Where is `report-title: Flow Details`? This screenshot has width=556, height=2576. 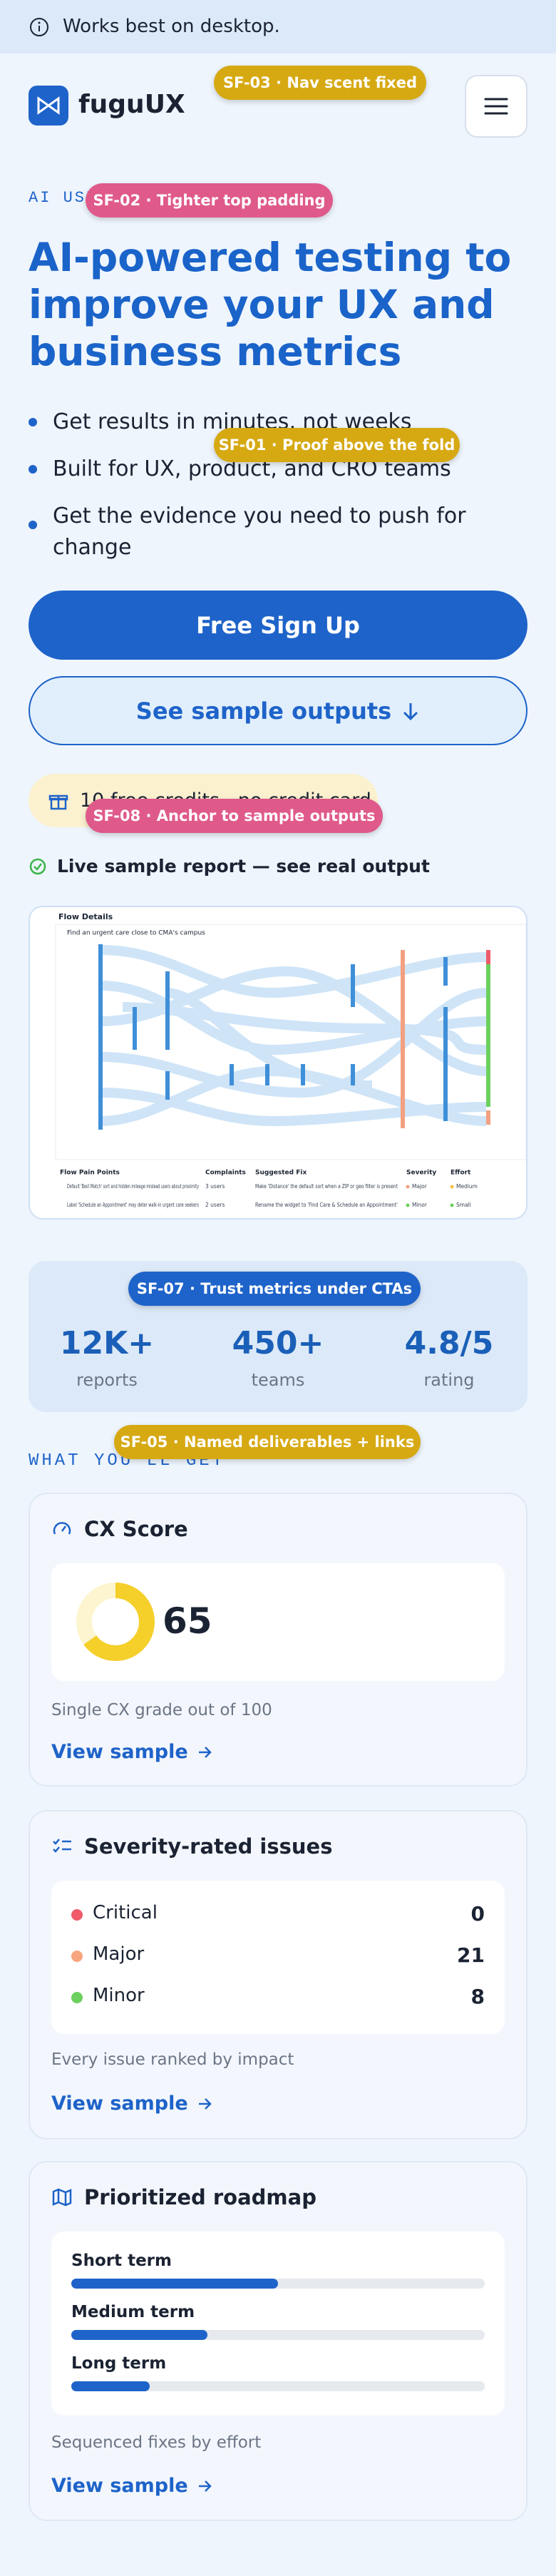 report-title: Flow Details is located at coordinates (85, 916).